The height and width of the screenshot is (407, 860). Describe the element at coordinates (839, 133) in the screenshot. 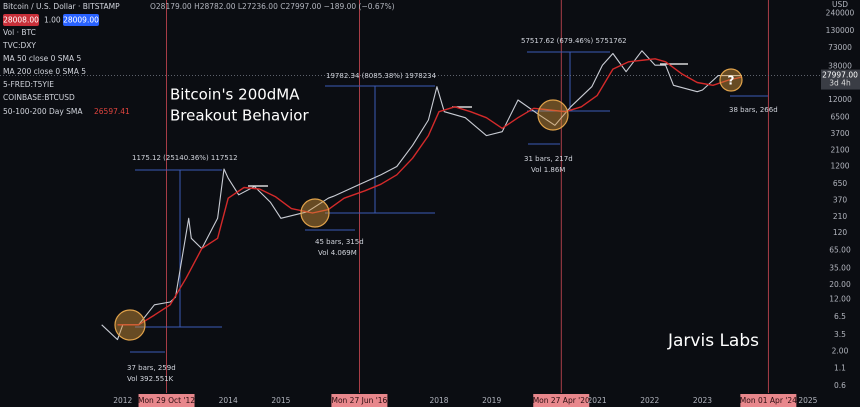

I see `y-tick-label: 3700` at that location.